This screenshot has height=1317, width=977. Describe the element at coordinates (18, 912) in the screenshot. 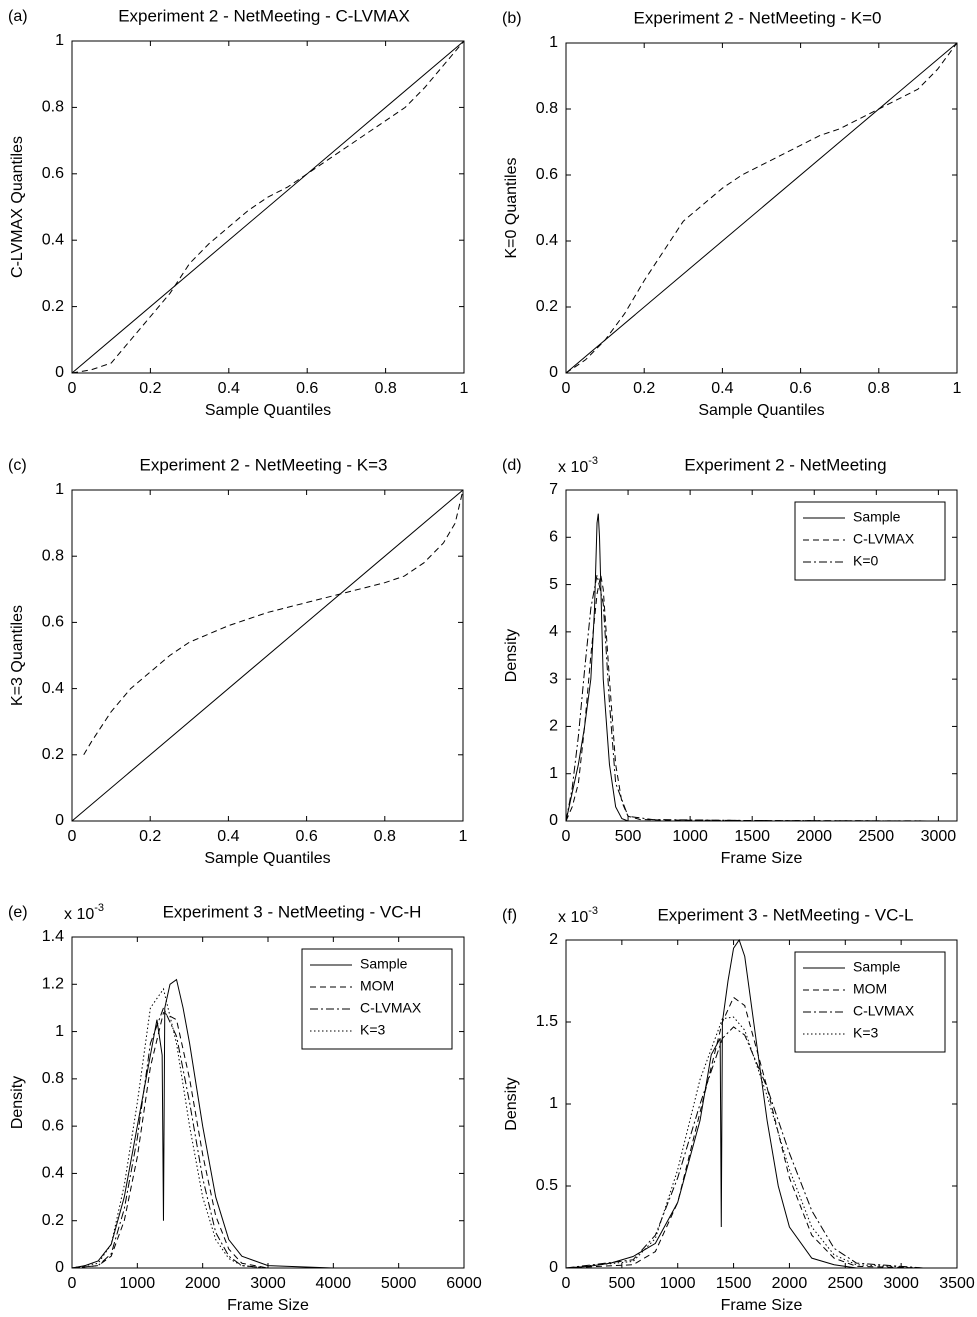

I see `panel-label: (e)` at that location.